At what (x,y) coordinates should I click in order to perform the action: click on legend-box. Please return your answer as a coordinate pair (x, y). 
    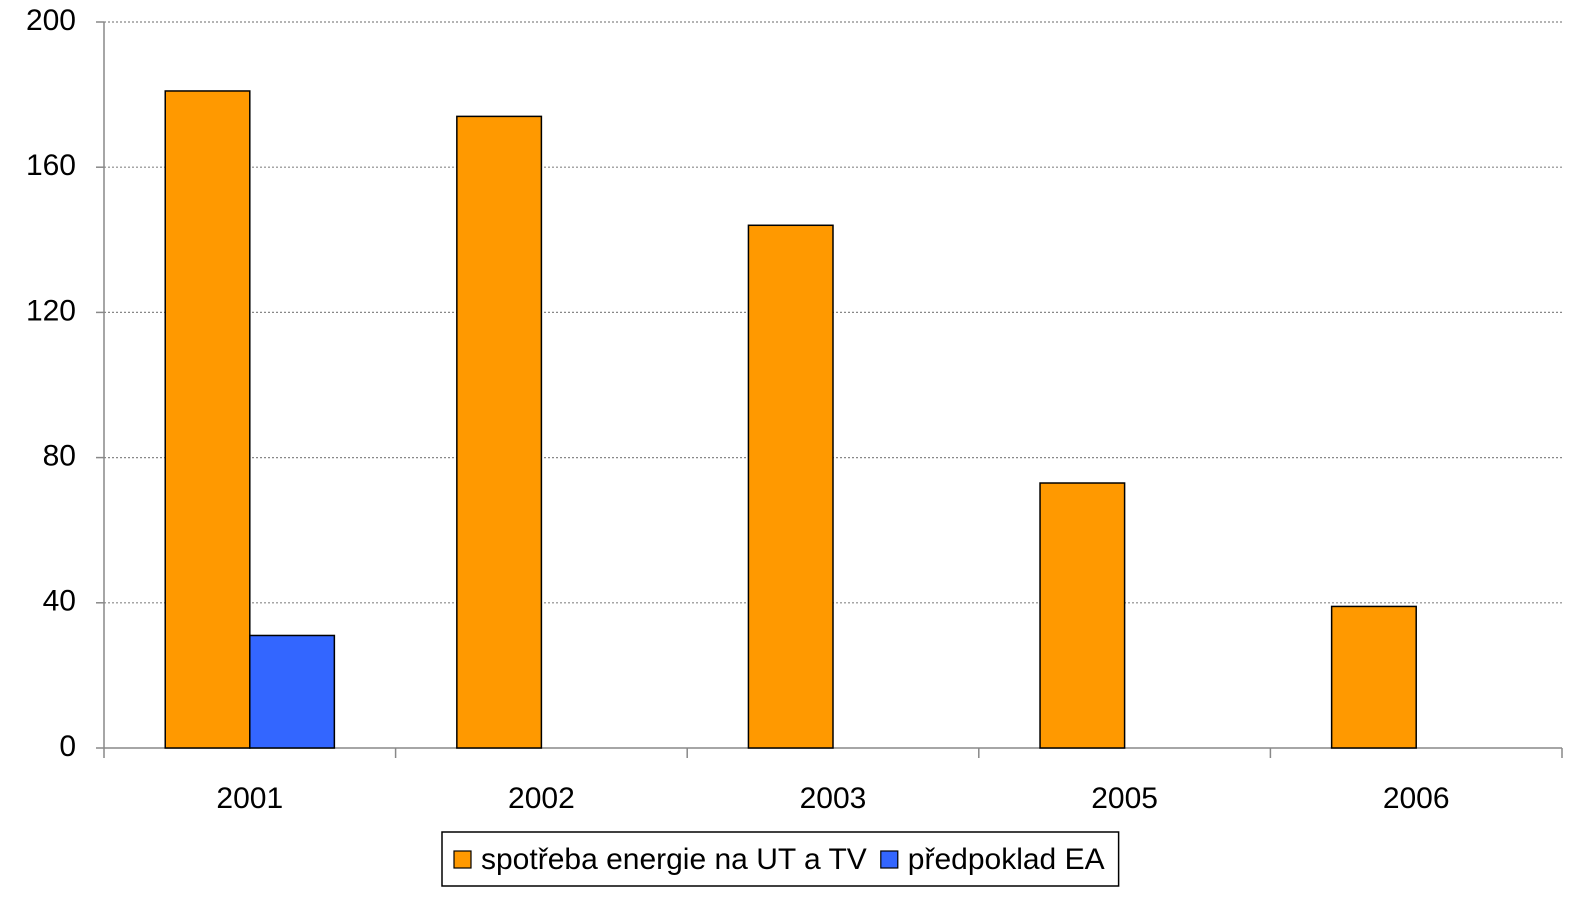
    Looking at the image, I should click on (780, 859).